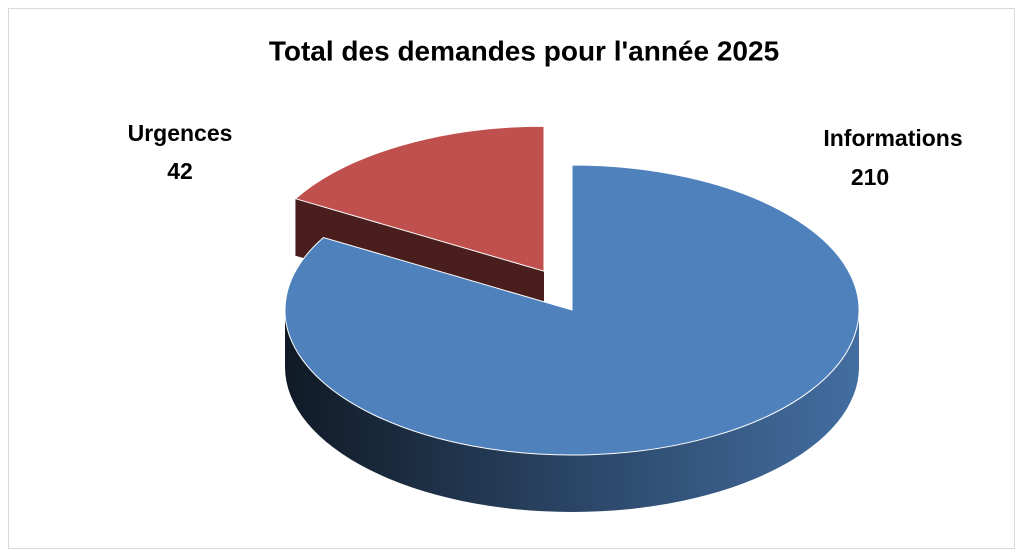 This screenshot has width=1024, height=557. What do you see at coordinates (180, 133) in the screenshot?
I see `slice-label: Urgences` at bounding box center [180, 133].